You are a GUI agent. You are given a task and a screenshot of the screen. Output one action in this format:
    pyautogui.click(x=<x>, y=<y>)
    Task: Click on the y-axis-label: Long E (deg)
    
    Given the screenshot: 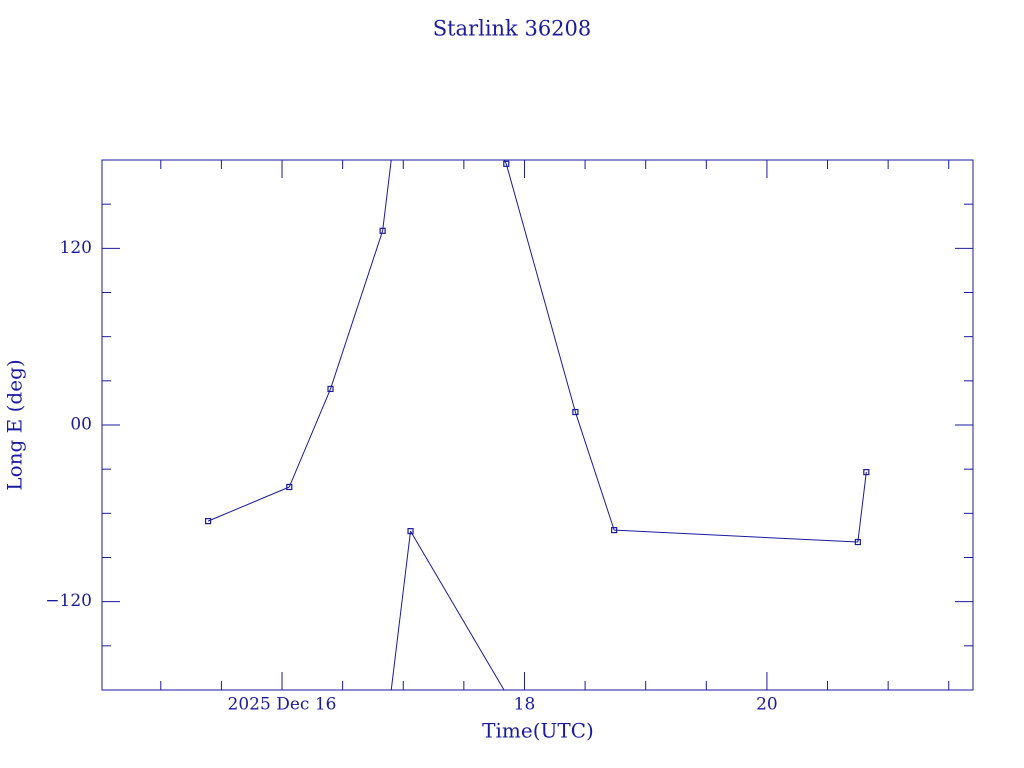 What is the action you would take?
    pyautogui.click(x=15, y=424)
    